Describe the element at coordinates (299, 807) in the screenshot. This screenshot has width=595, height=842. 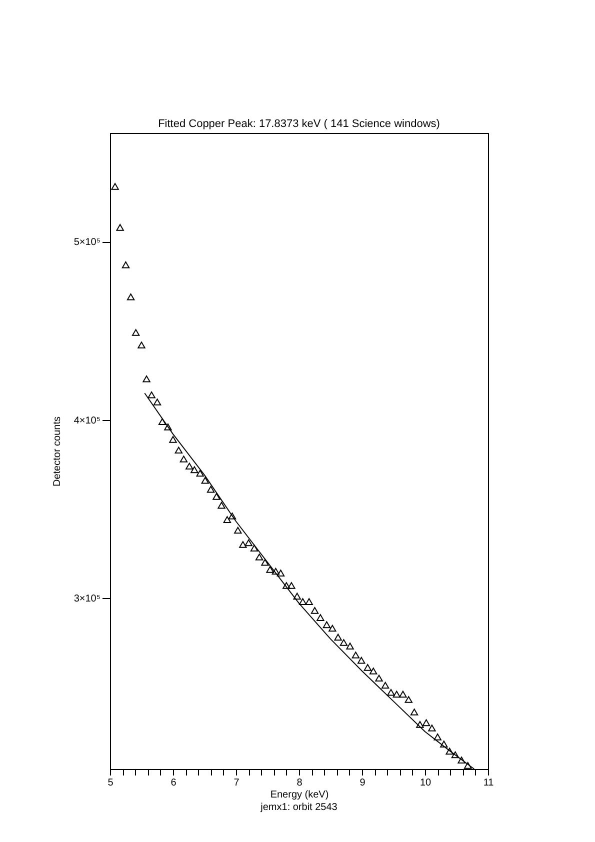
I see `text: jemx1: orbit 2543` at that location.